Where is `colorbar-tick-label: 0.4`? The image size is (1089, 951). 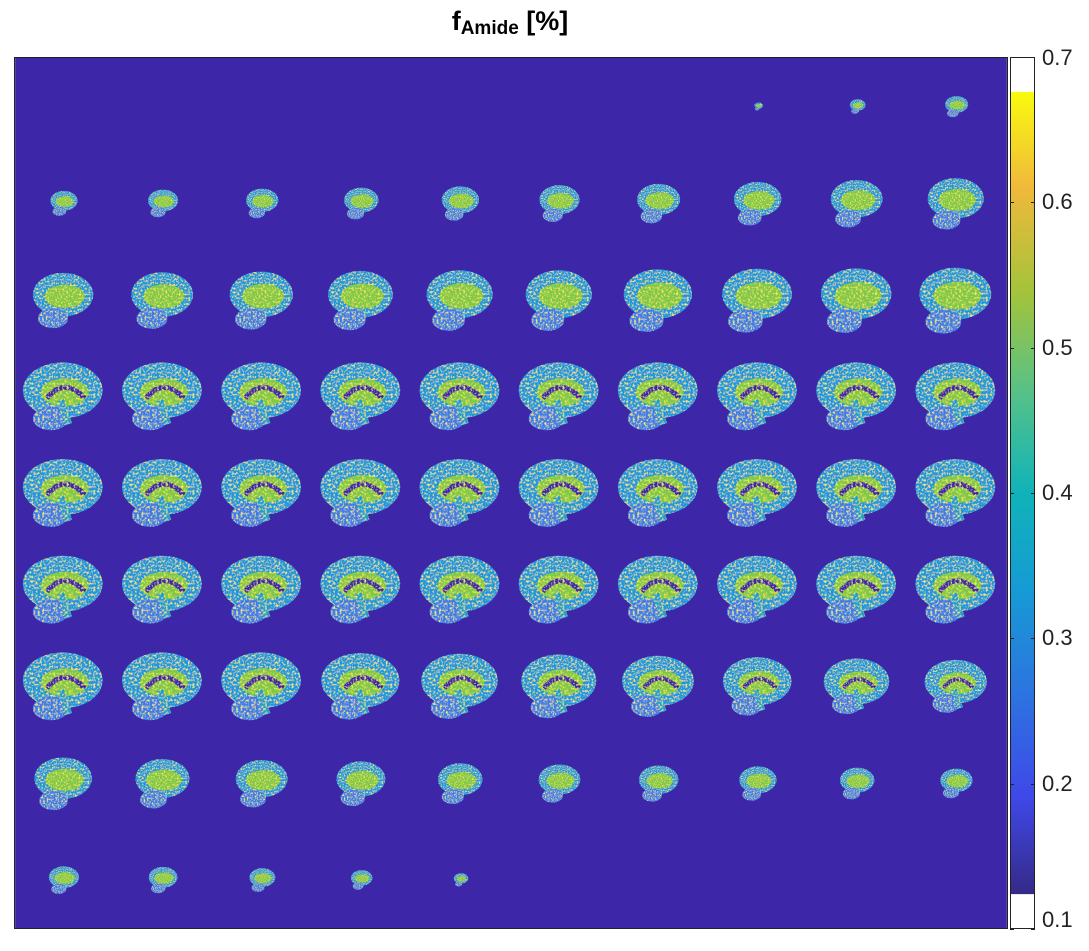 colorbar-tick-label: 0.4 is located at coordinates (1057, 492).